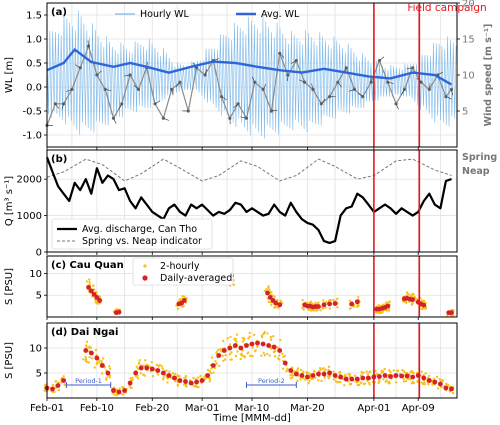 This screenshot has width=500, height=425. Describe the element at coordinates (87, 265) in the screenshot. I see `panel-c-label: (c) Cau Quan` at that location.